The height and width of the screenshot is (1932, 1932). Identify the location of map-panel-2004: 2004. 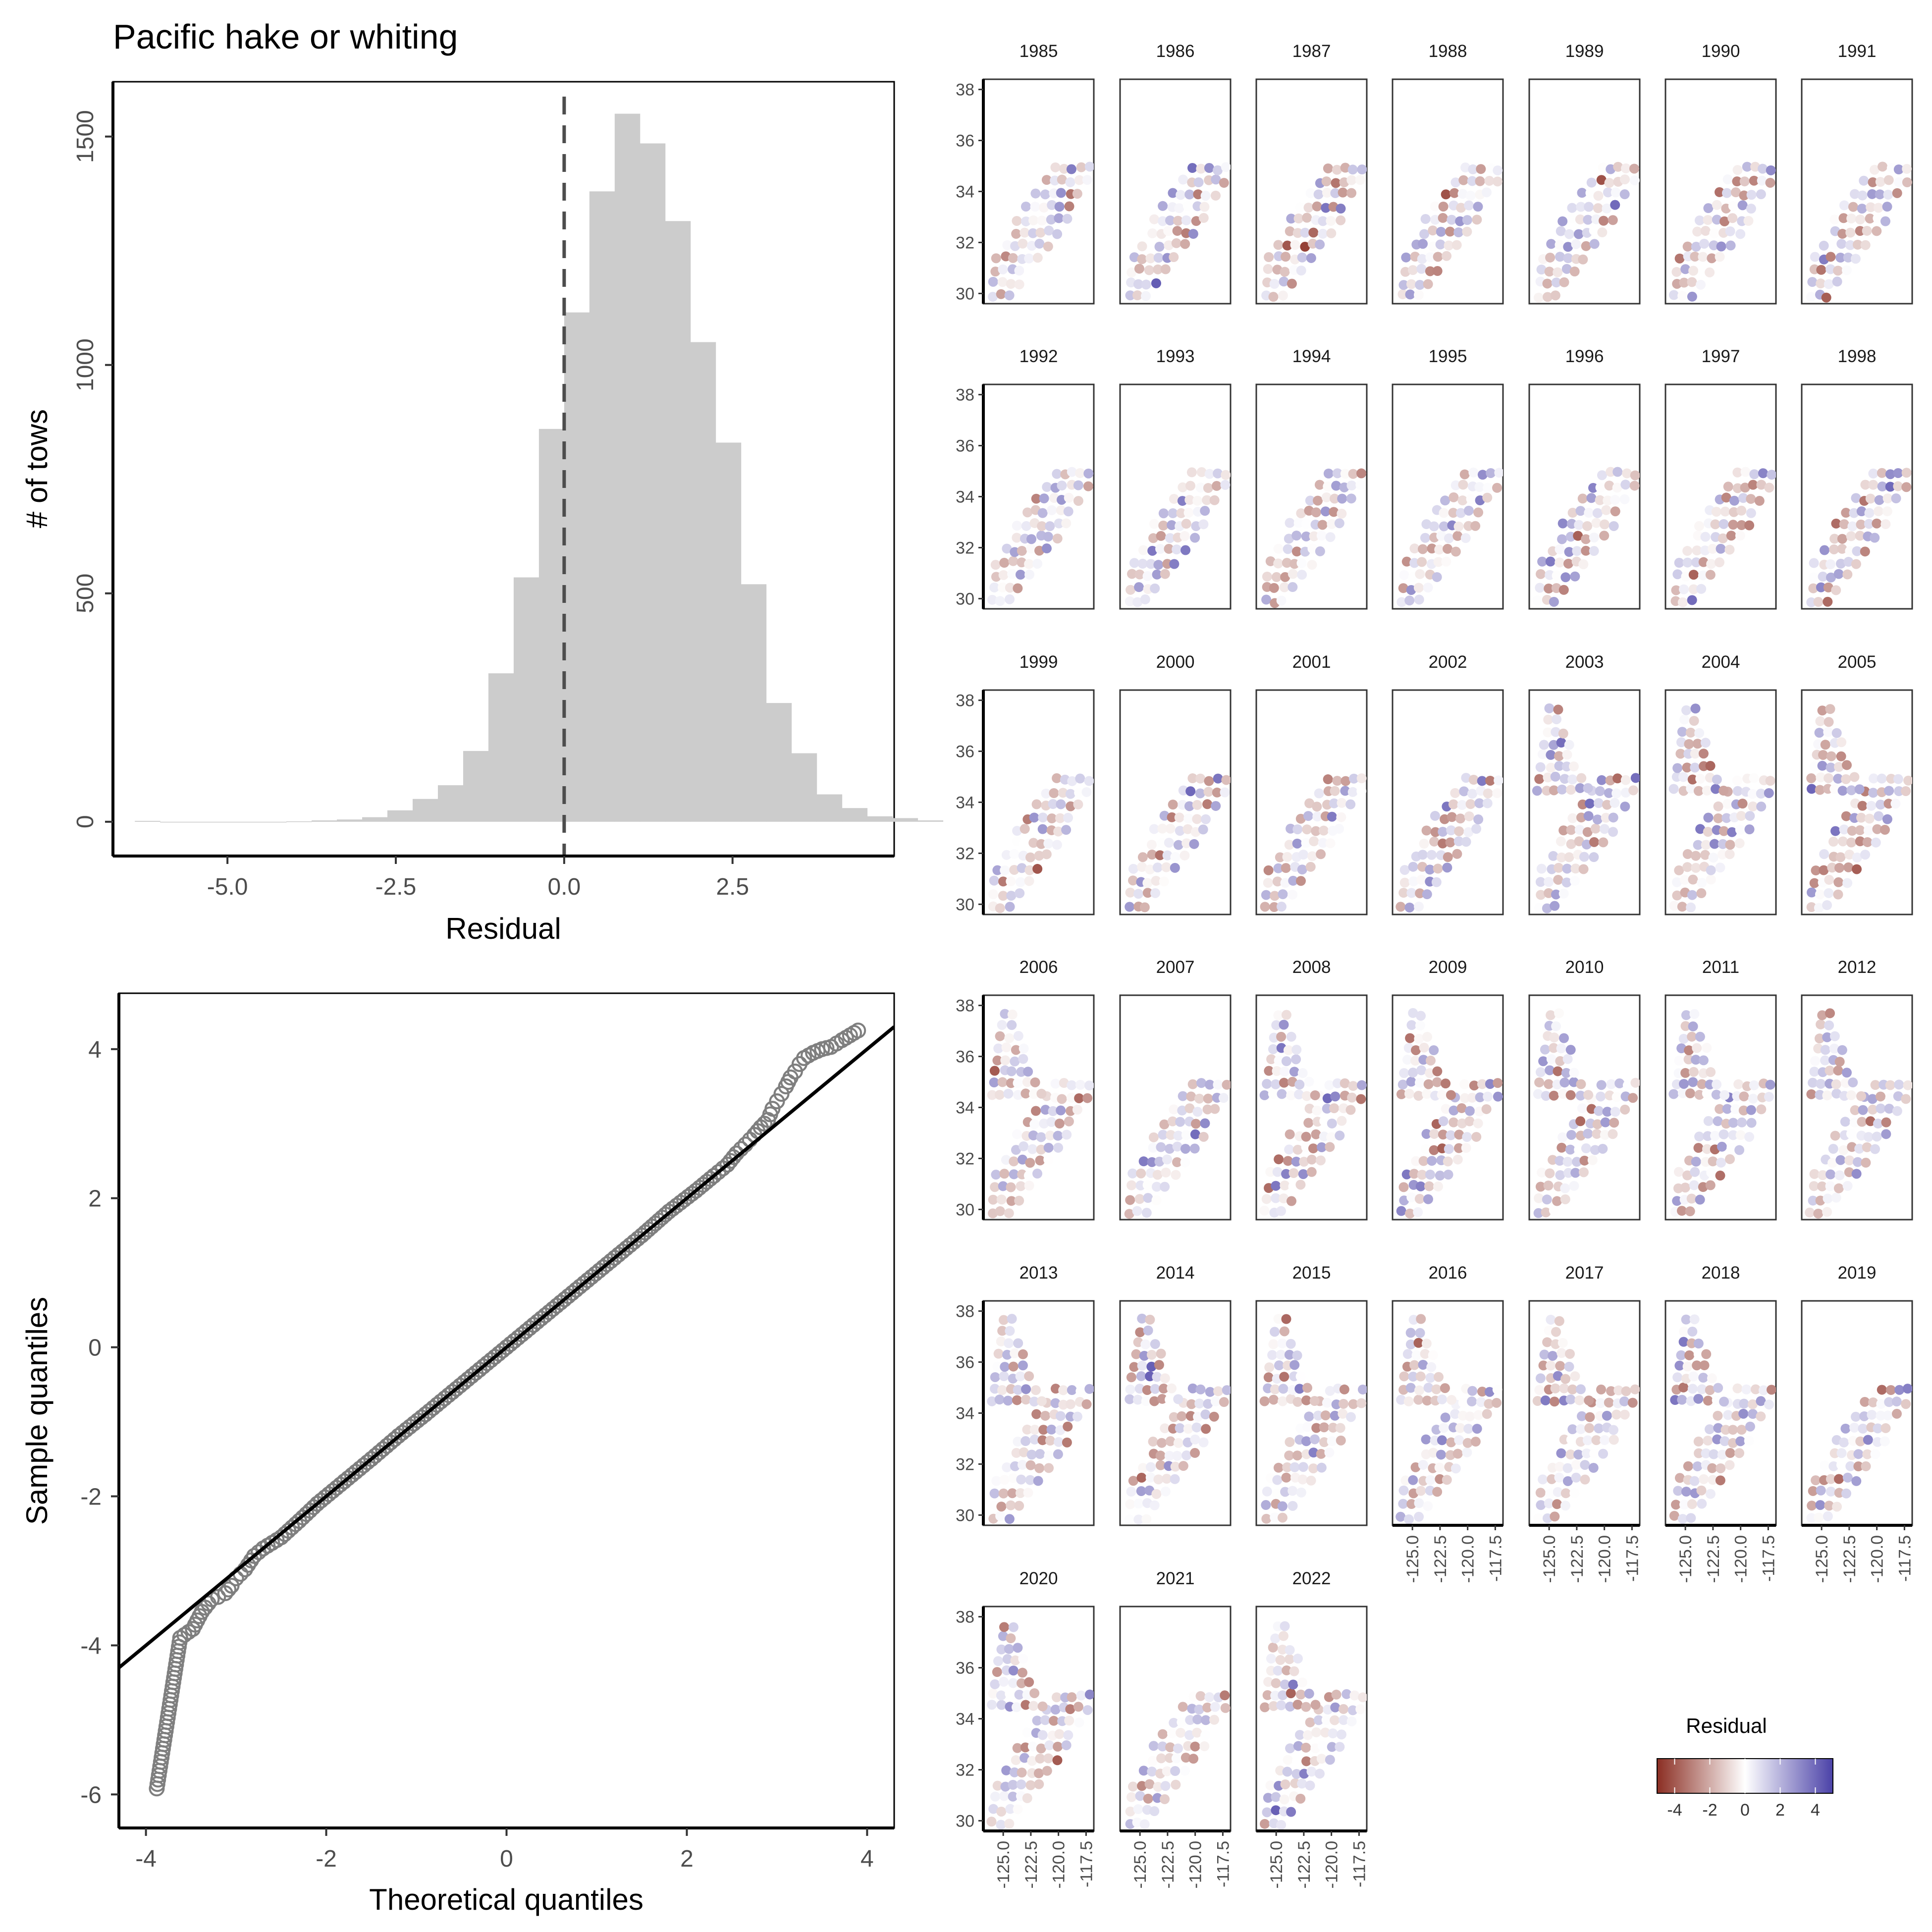
(1721, 783).